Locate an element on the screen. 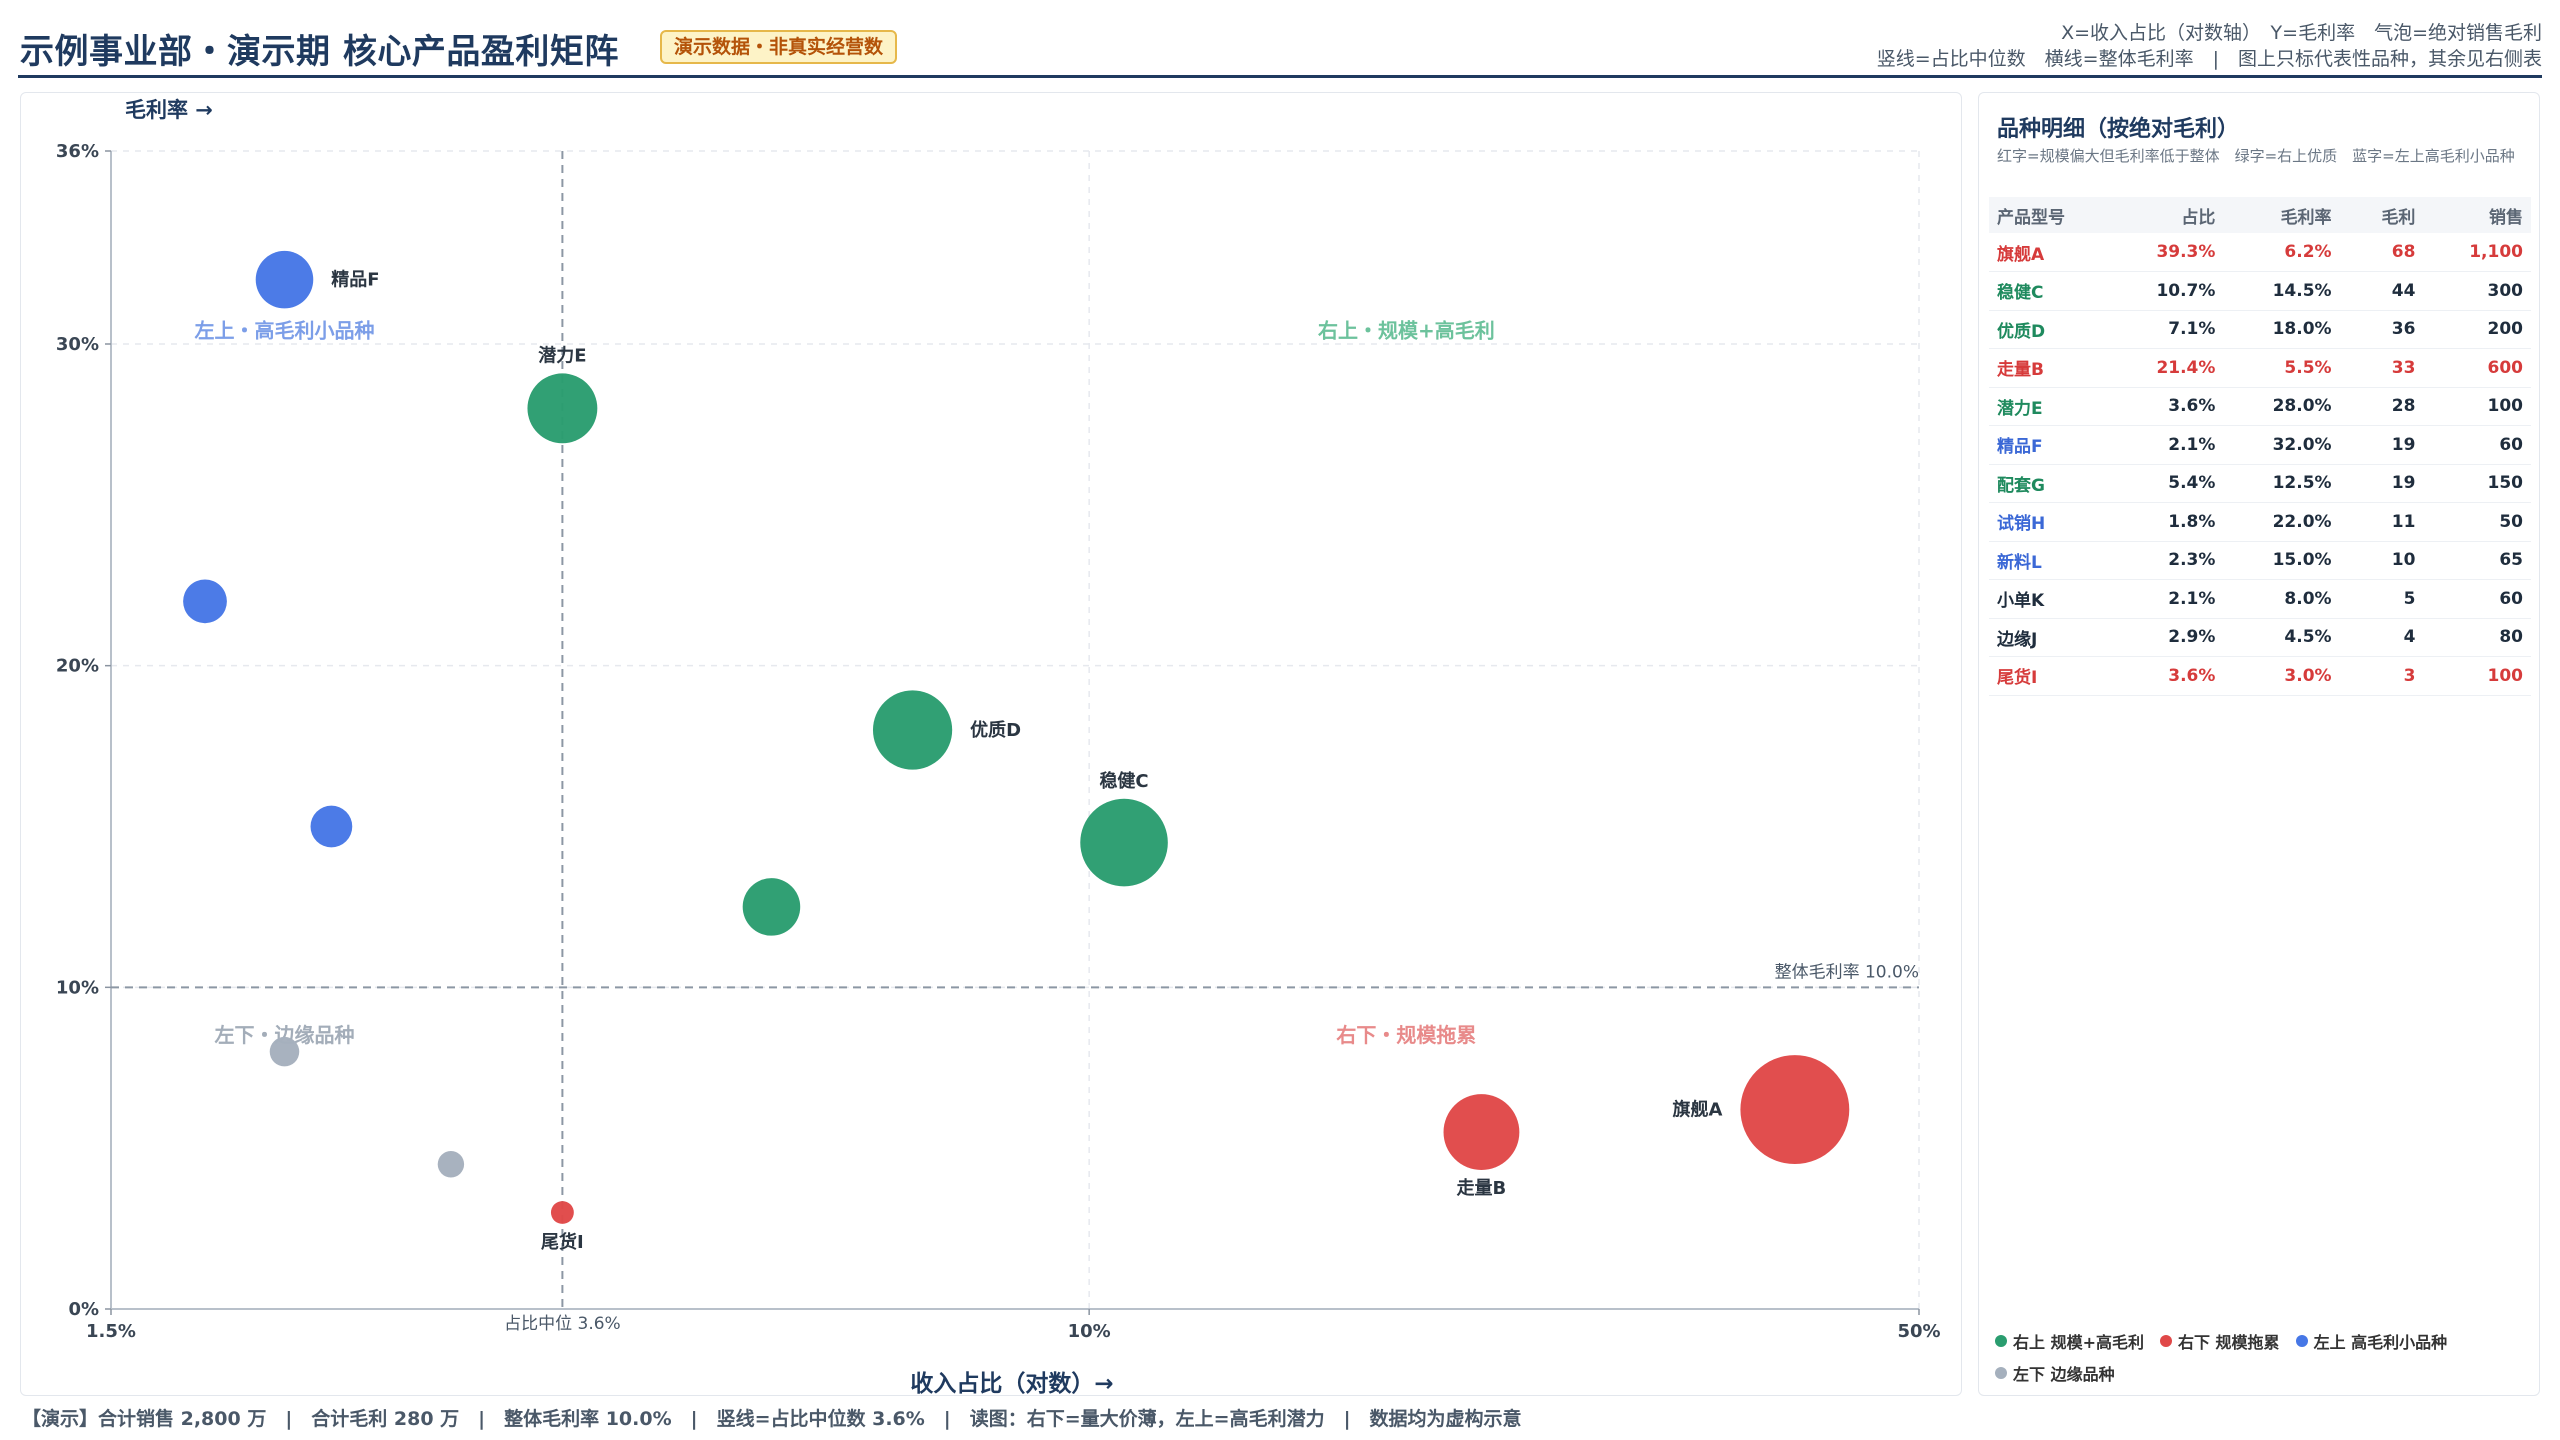  legend-label: 左下 边缘品种 is located at coordinates (2064, 1374).